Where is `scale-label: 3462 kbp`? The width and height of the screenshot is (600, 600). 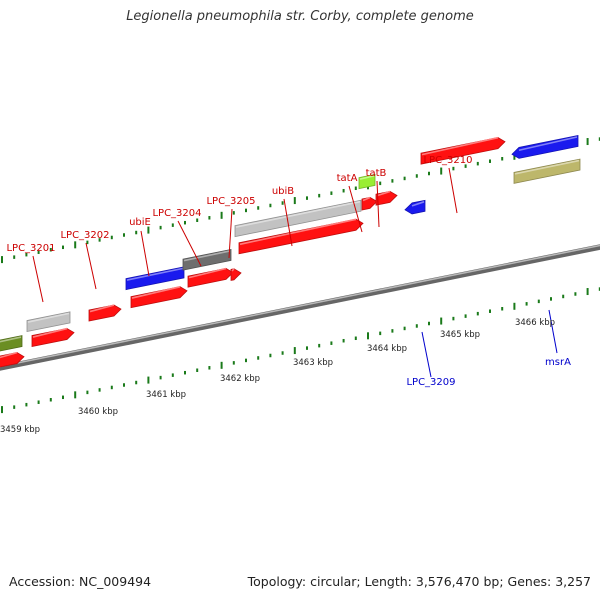 scale-label: 3462 kbp is located at coordinates (240, 379).